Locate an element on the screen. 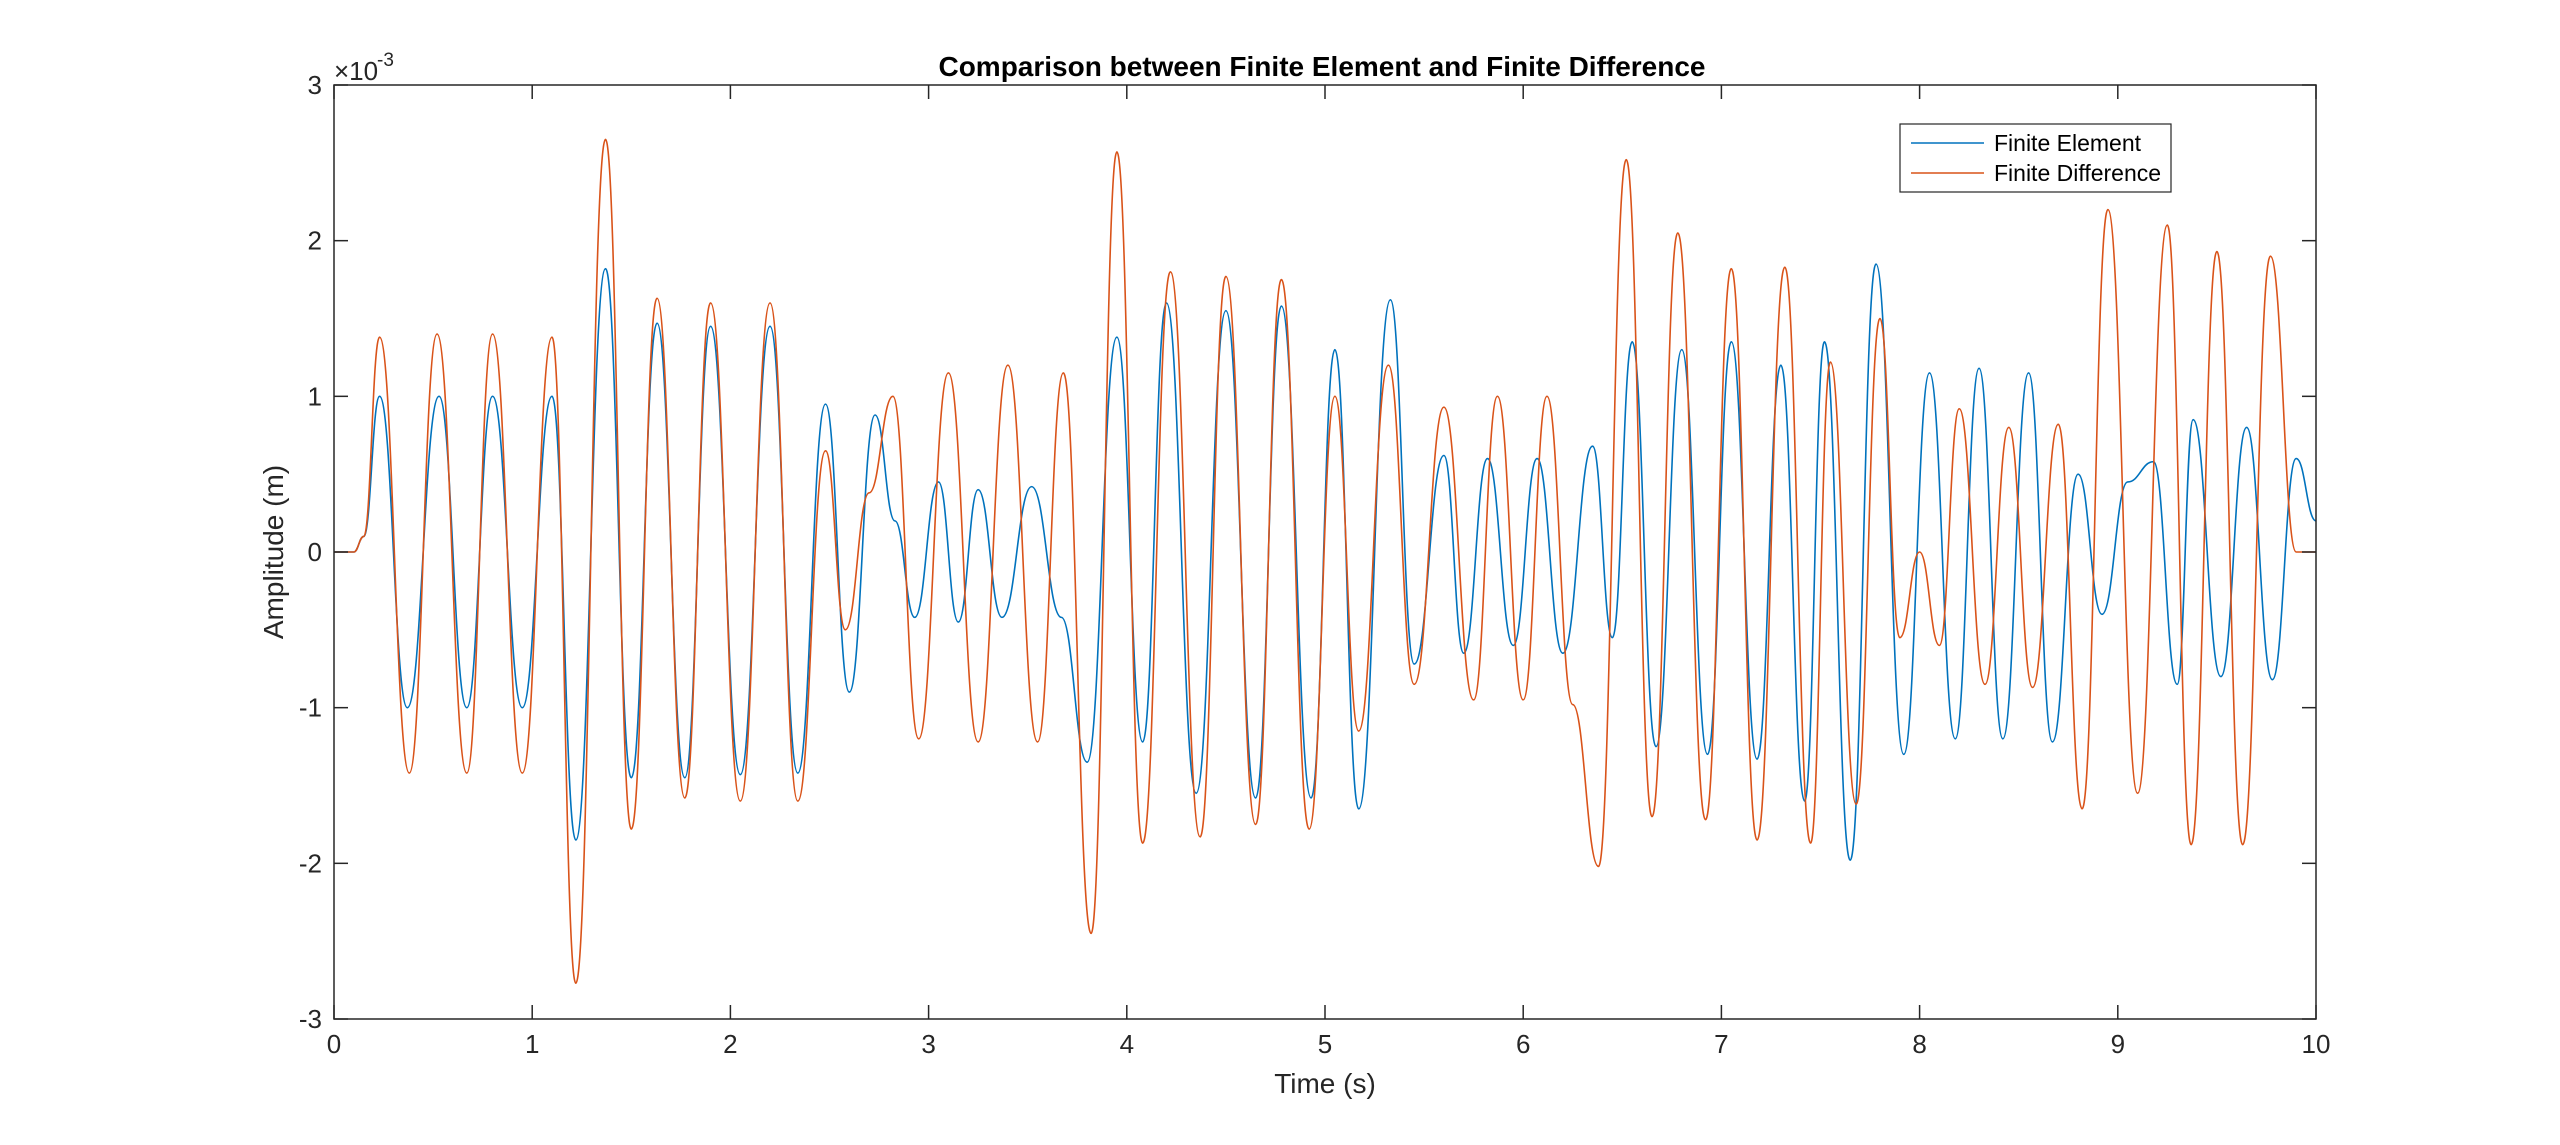 The height and width of the screenshot is (1145, 2560). x-tick-label-3: 3 is located at coordinates (928, 1044).